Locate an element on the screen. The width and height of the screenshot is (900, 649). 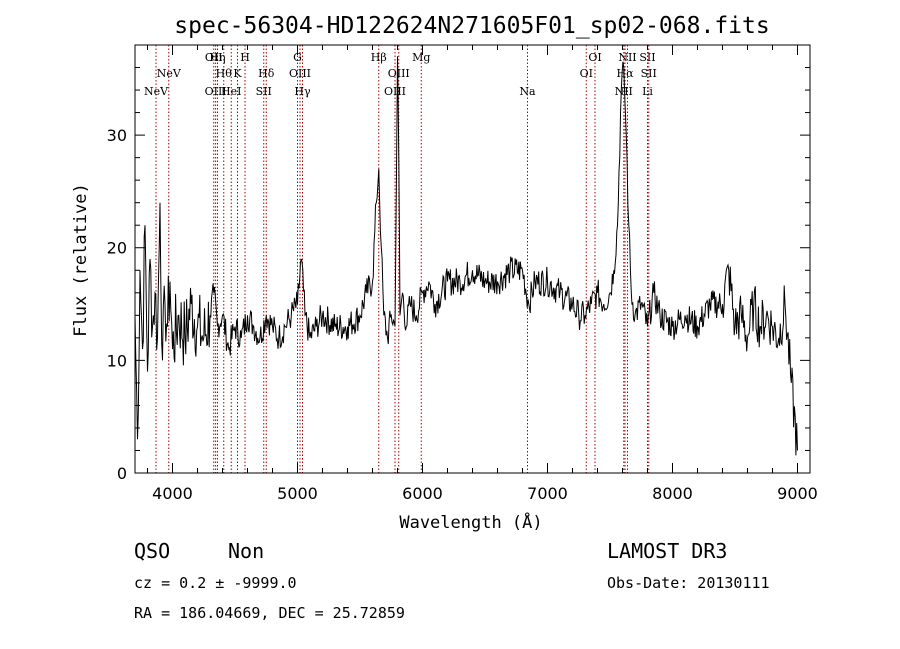
y-tick-label: 10 is located at coordinates (117, 360).